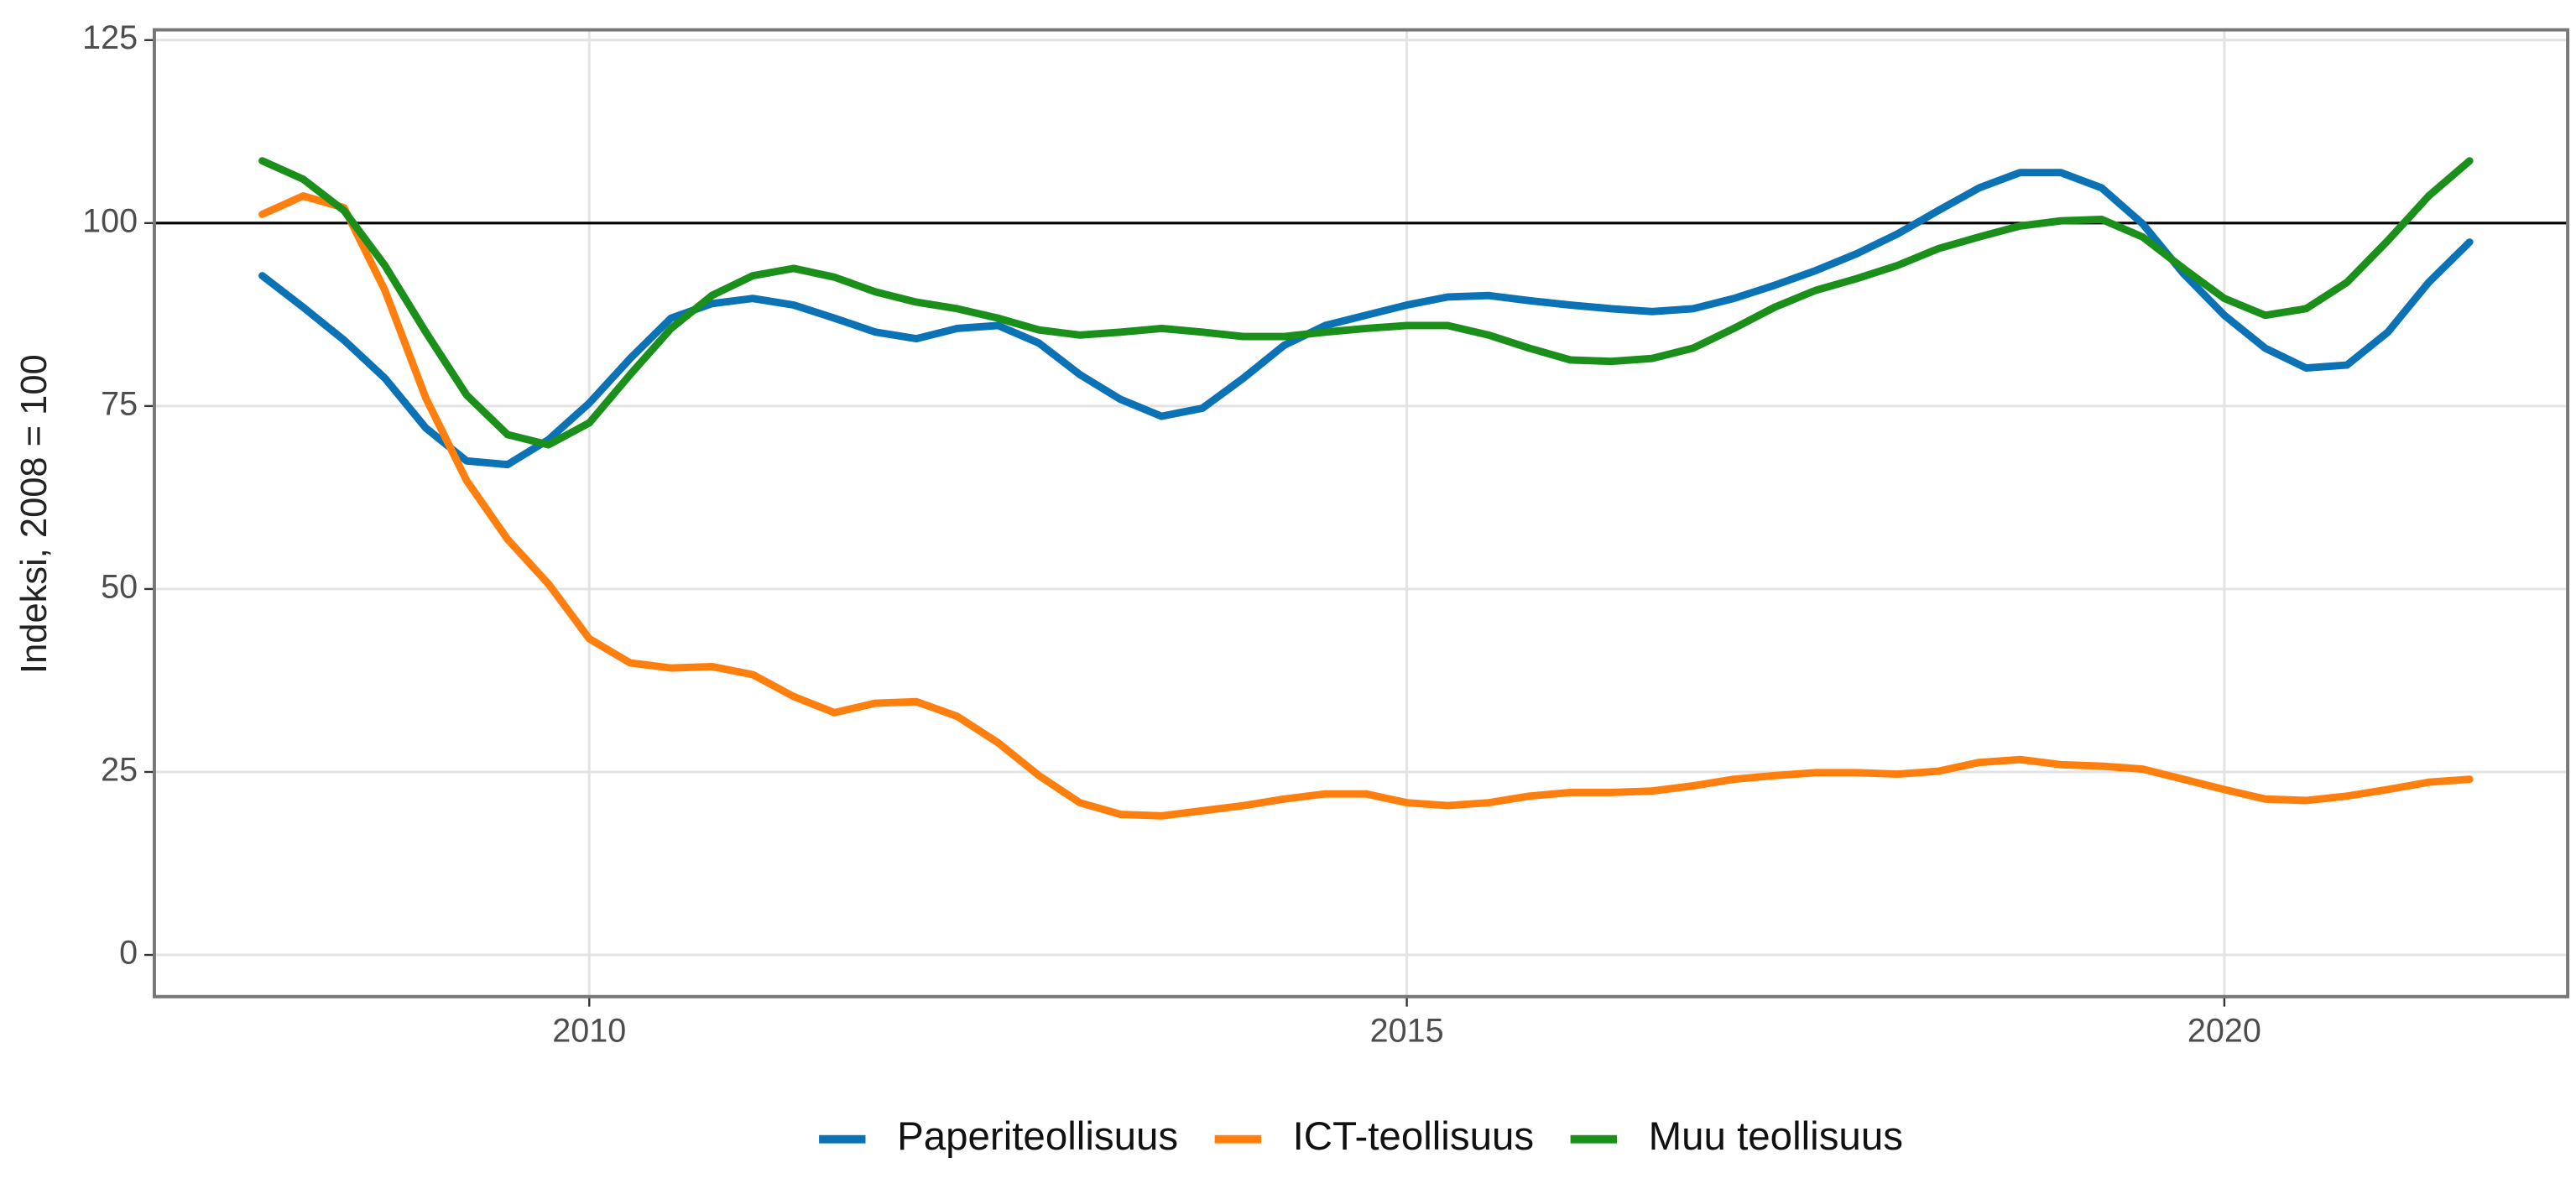 This screenshot has width=2576, height=1189. Describe the element at coordinates (1776, 1136) in the screenshot. I see `legend-label: Muu teollisuus` at that location.